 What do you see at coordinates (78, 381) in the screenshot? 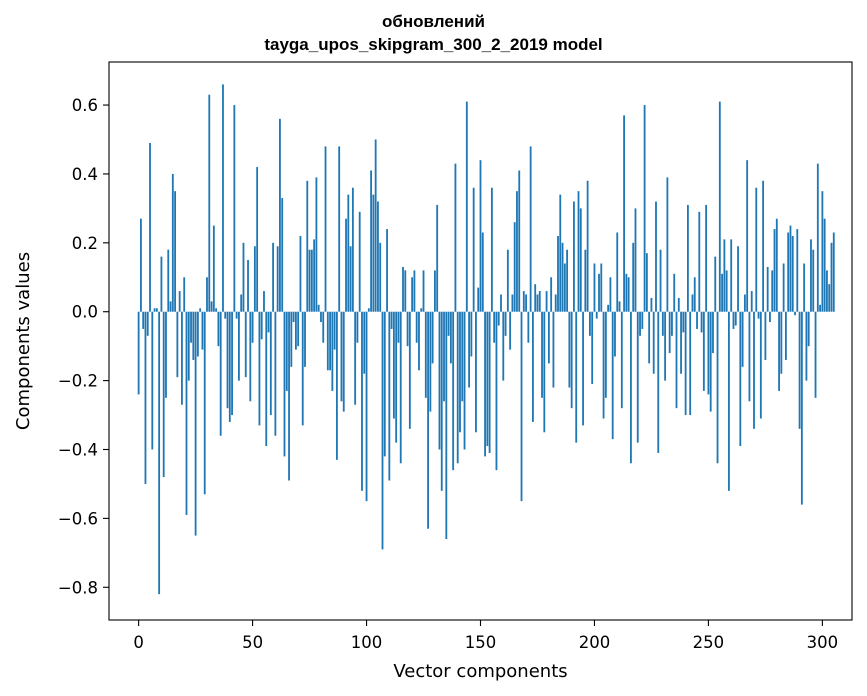
I see `y-tick-label: −0.2` at bounding box center [78, 381].